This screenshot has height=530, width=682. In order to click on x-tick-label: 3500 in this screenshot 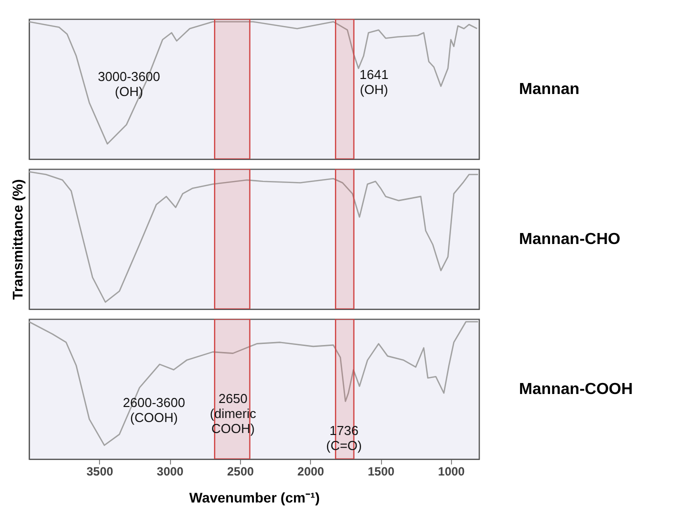, I will do `click(100, 471)`.